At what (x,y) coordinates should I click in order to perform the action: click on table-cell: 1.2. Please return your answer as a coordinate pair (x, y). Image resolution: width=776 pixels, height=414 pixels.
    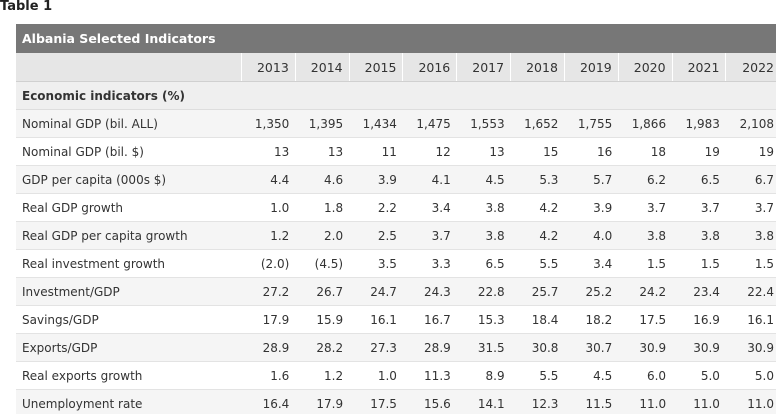
    Looking at the image, I should click on (268, 235).